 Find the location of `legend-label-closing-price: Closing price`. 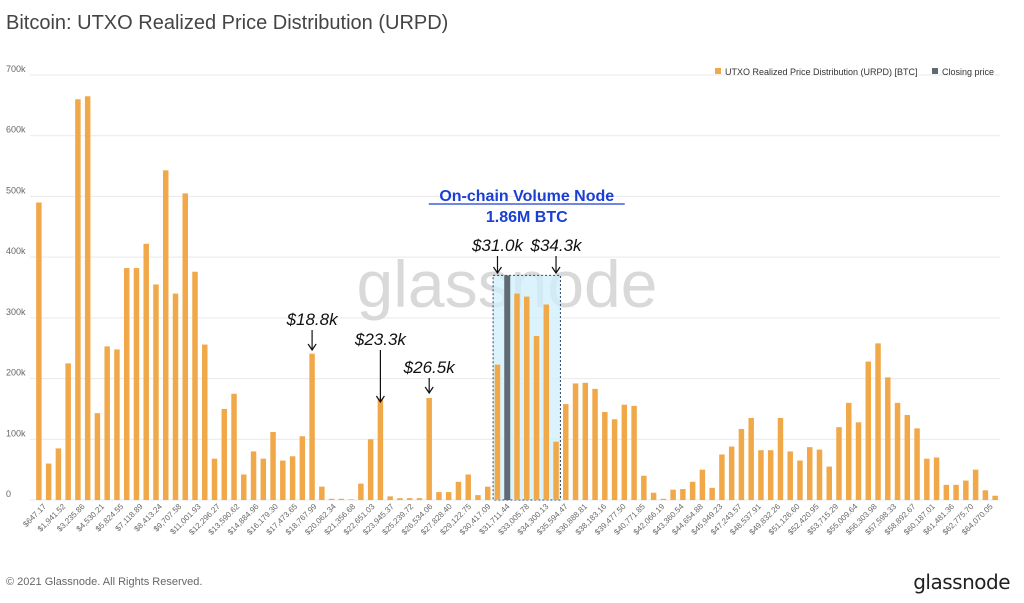

legend-label-closing-price: Closing price is located at coordinates (968, 72).